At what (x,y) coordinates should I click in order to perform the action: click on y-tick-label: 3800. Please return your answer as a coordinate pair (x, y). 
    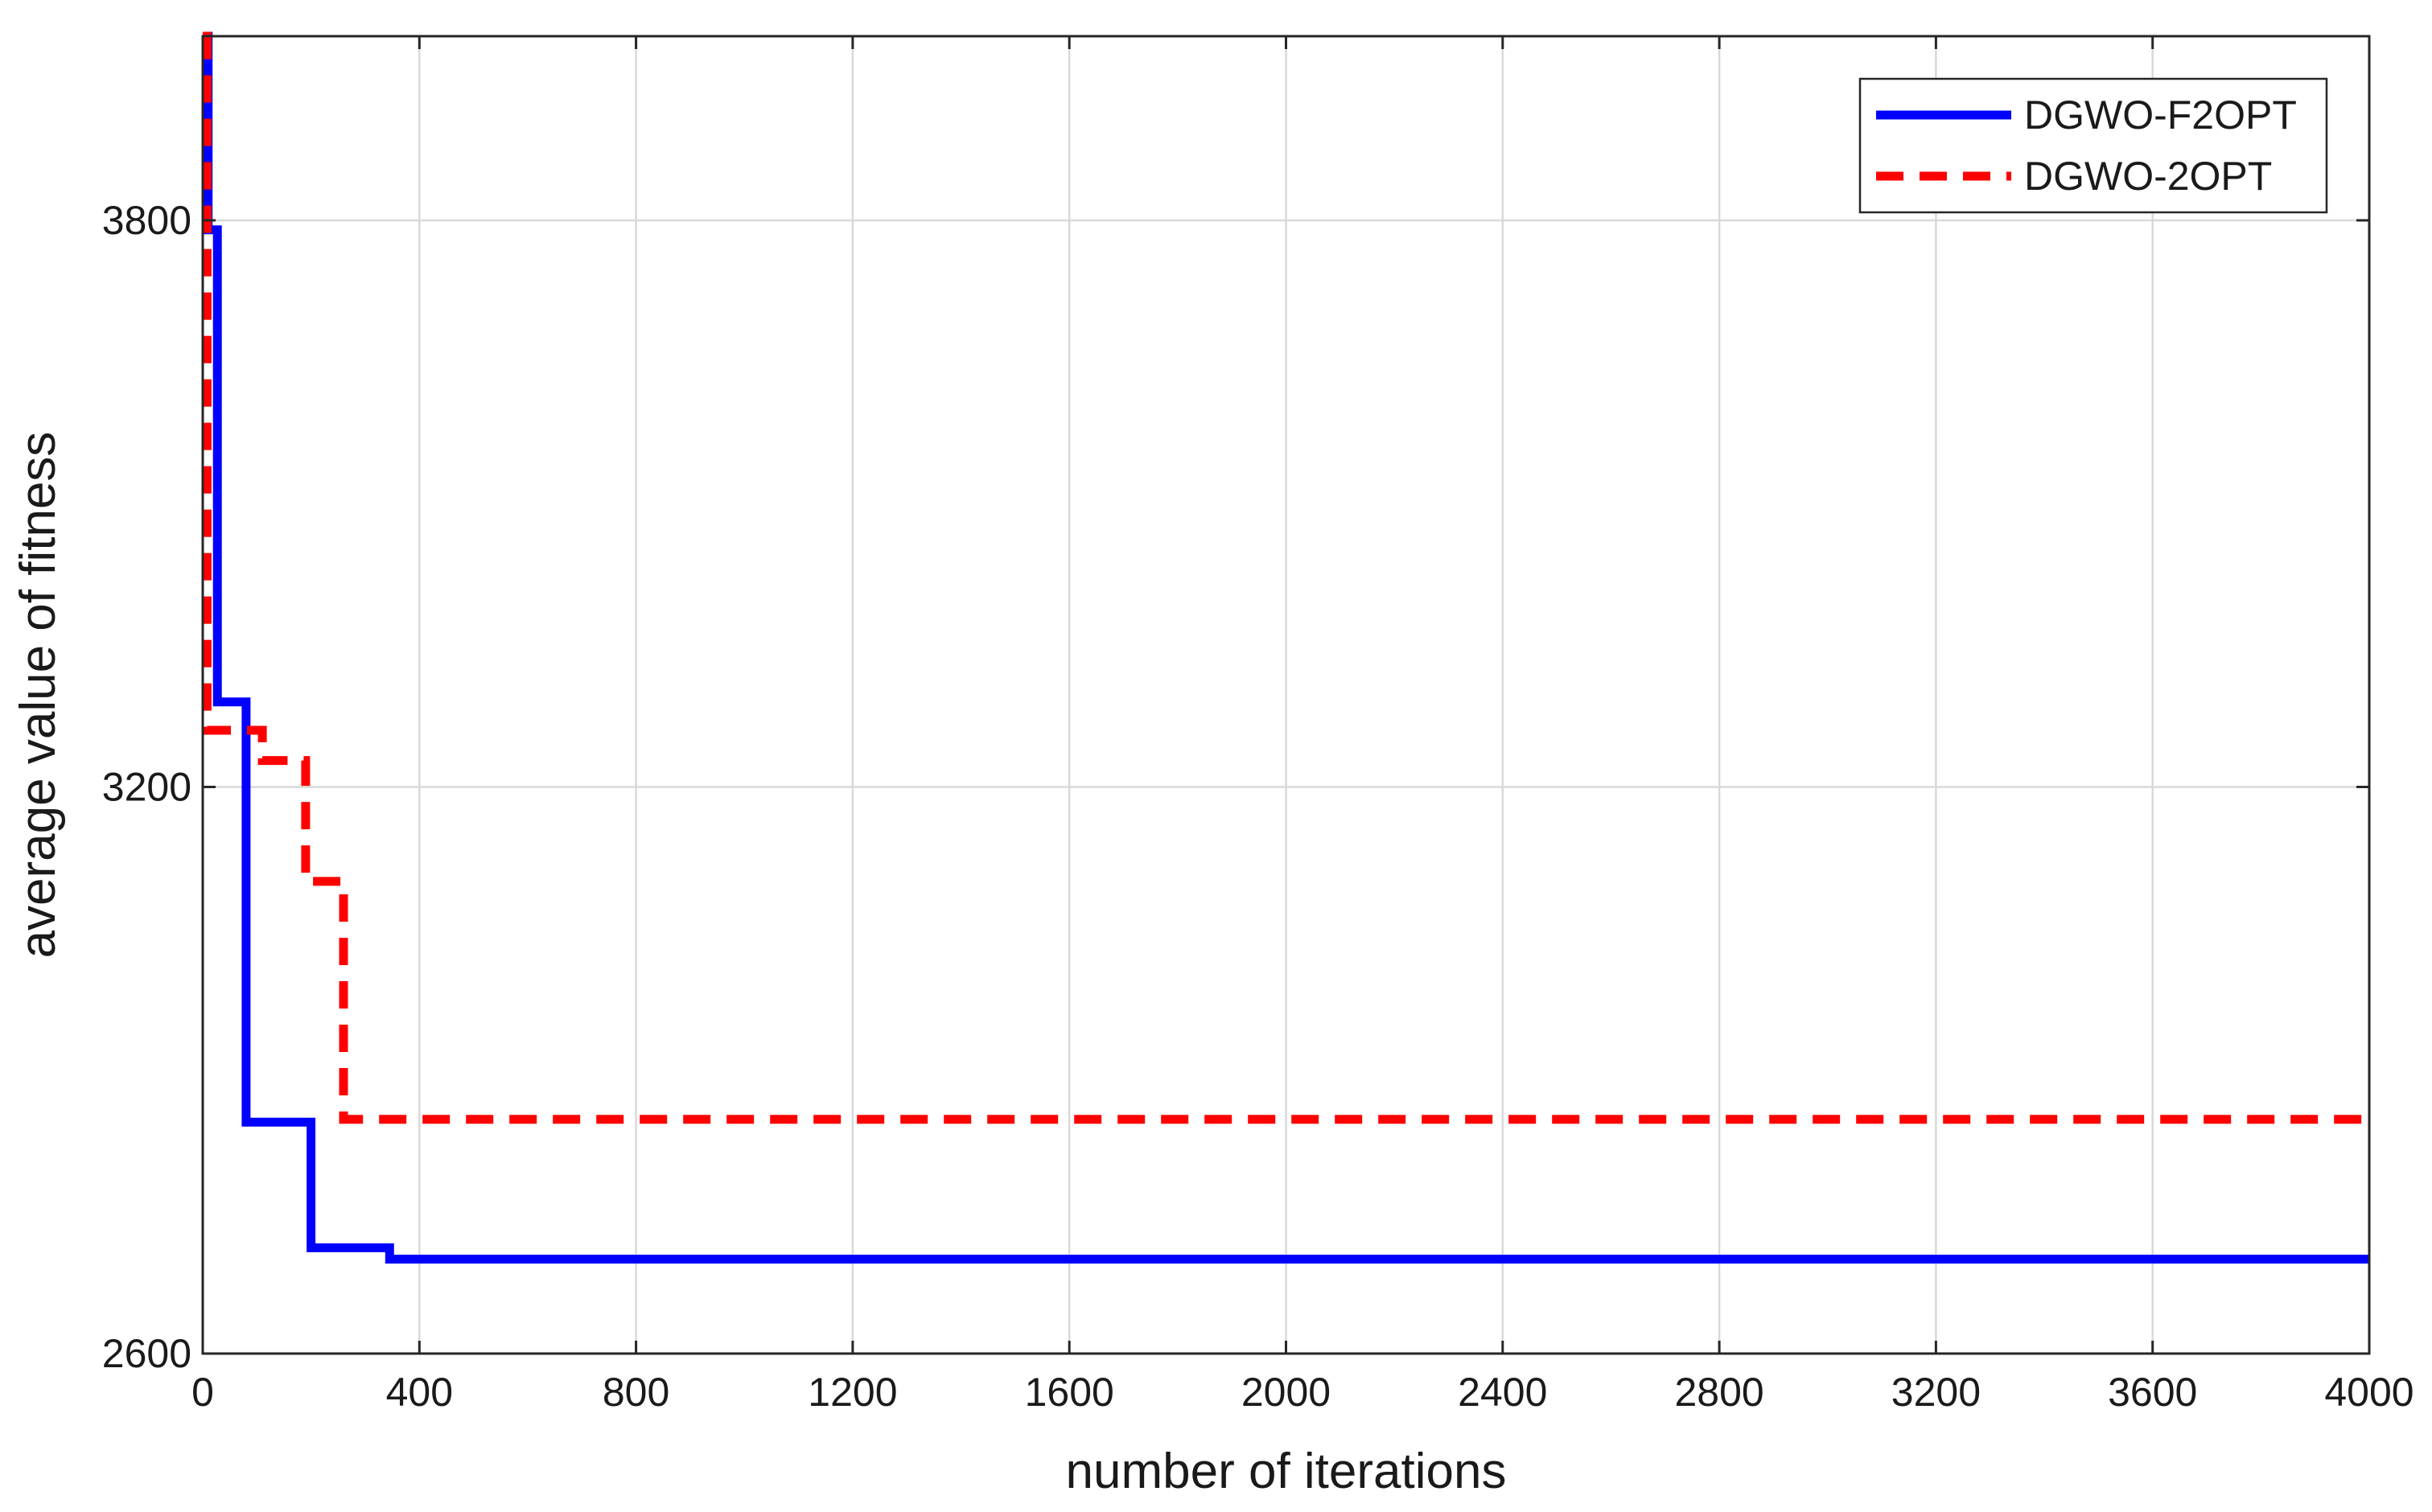
    Looking at the image, I should click on (146, 221).